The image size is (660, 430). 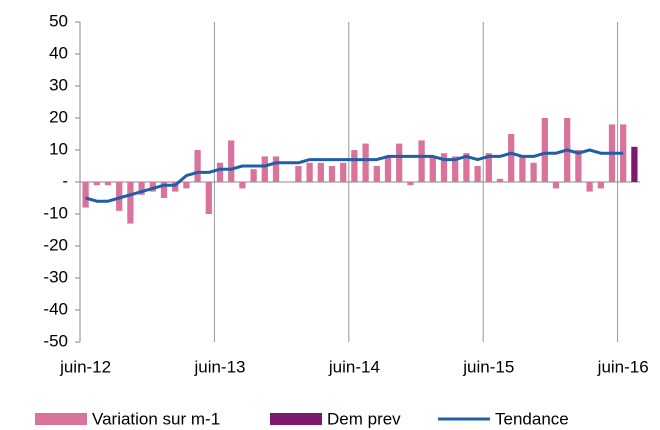 What do you see at coordinates (354, 366) in the screenshot?
I see `x-tick-label: juin-14` at bounding box center [354, 366].